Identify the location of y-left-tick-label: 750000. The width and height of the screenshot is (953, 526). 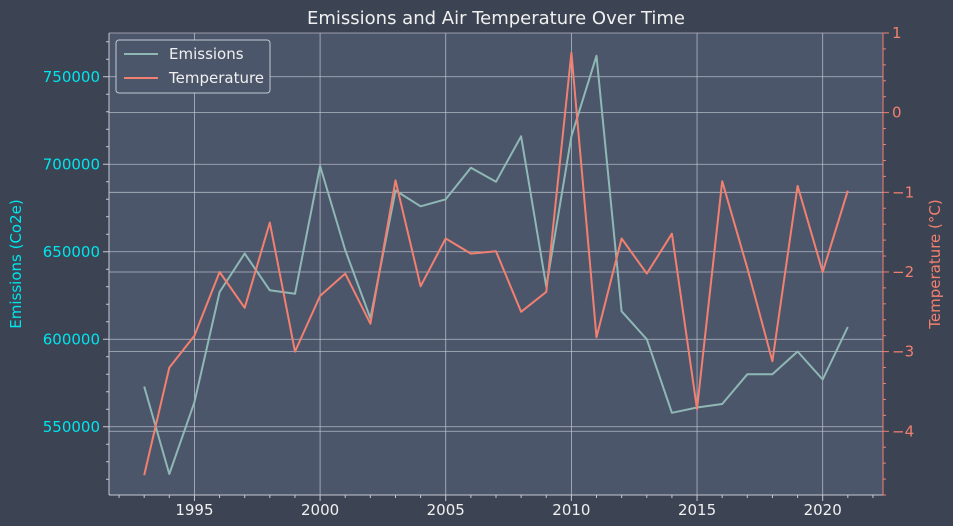
(71, 77).